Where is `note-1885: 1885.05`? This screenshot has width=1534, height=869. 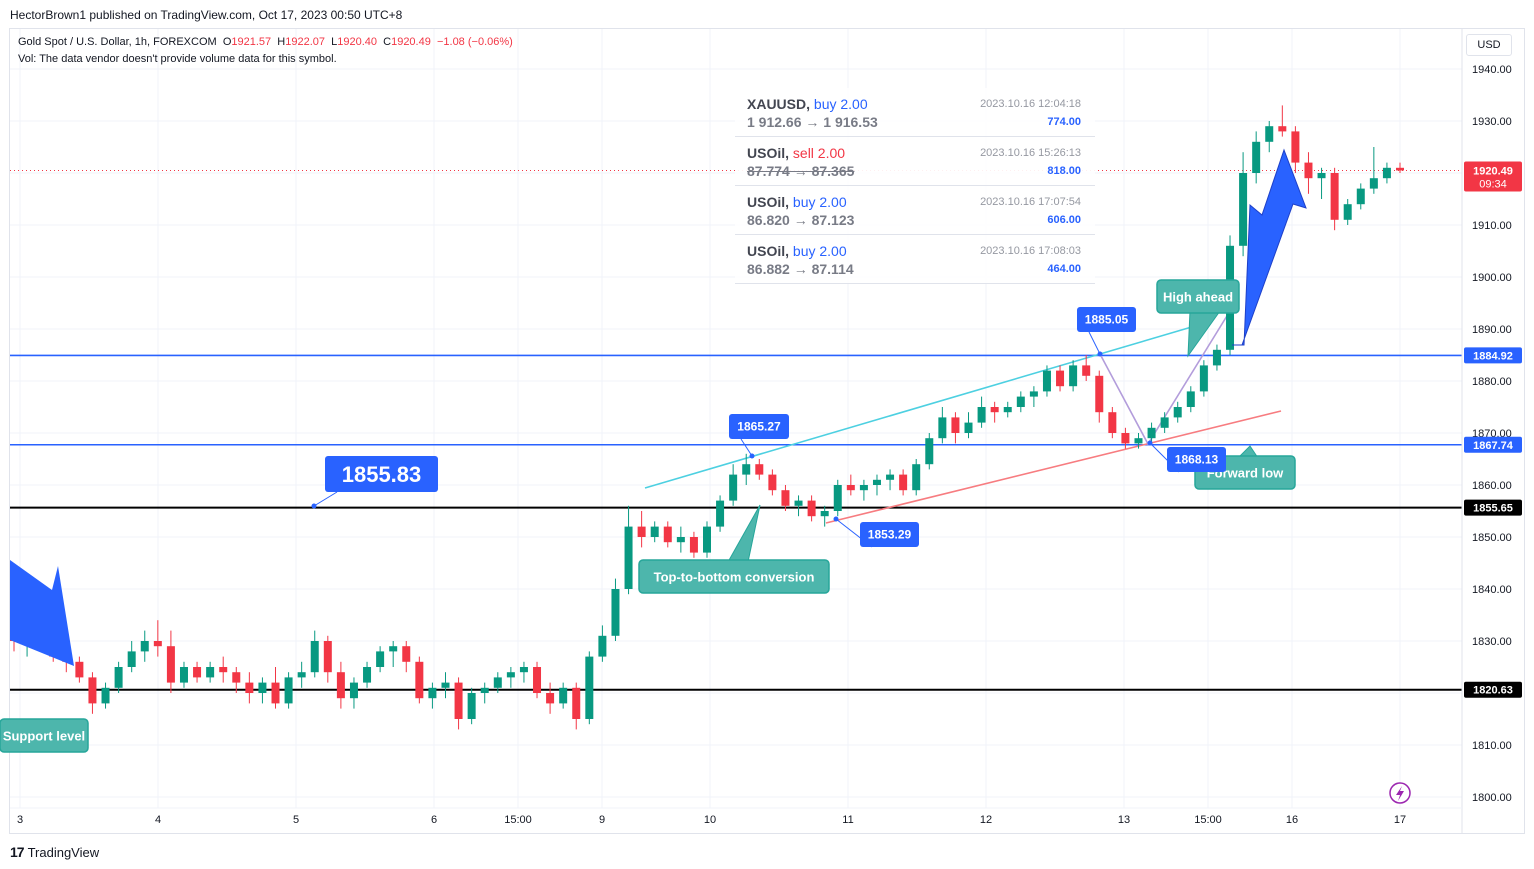
note-1885: 1885.05 is located at coordinates (1106, 332).